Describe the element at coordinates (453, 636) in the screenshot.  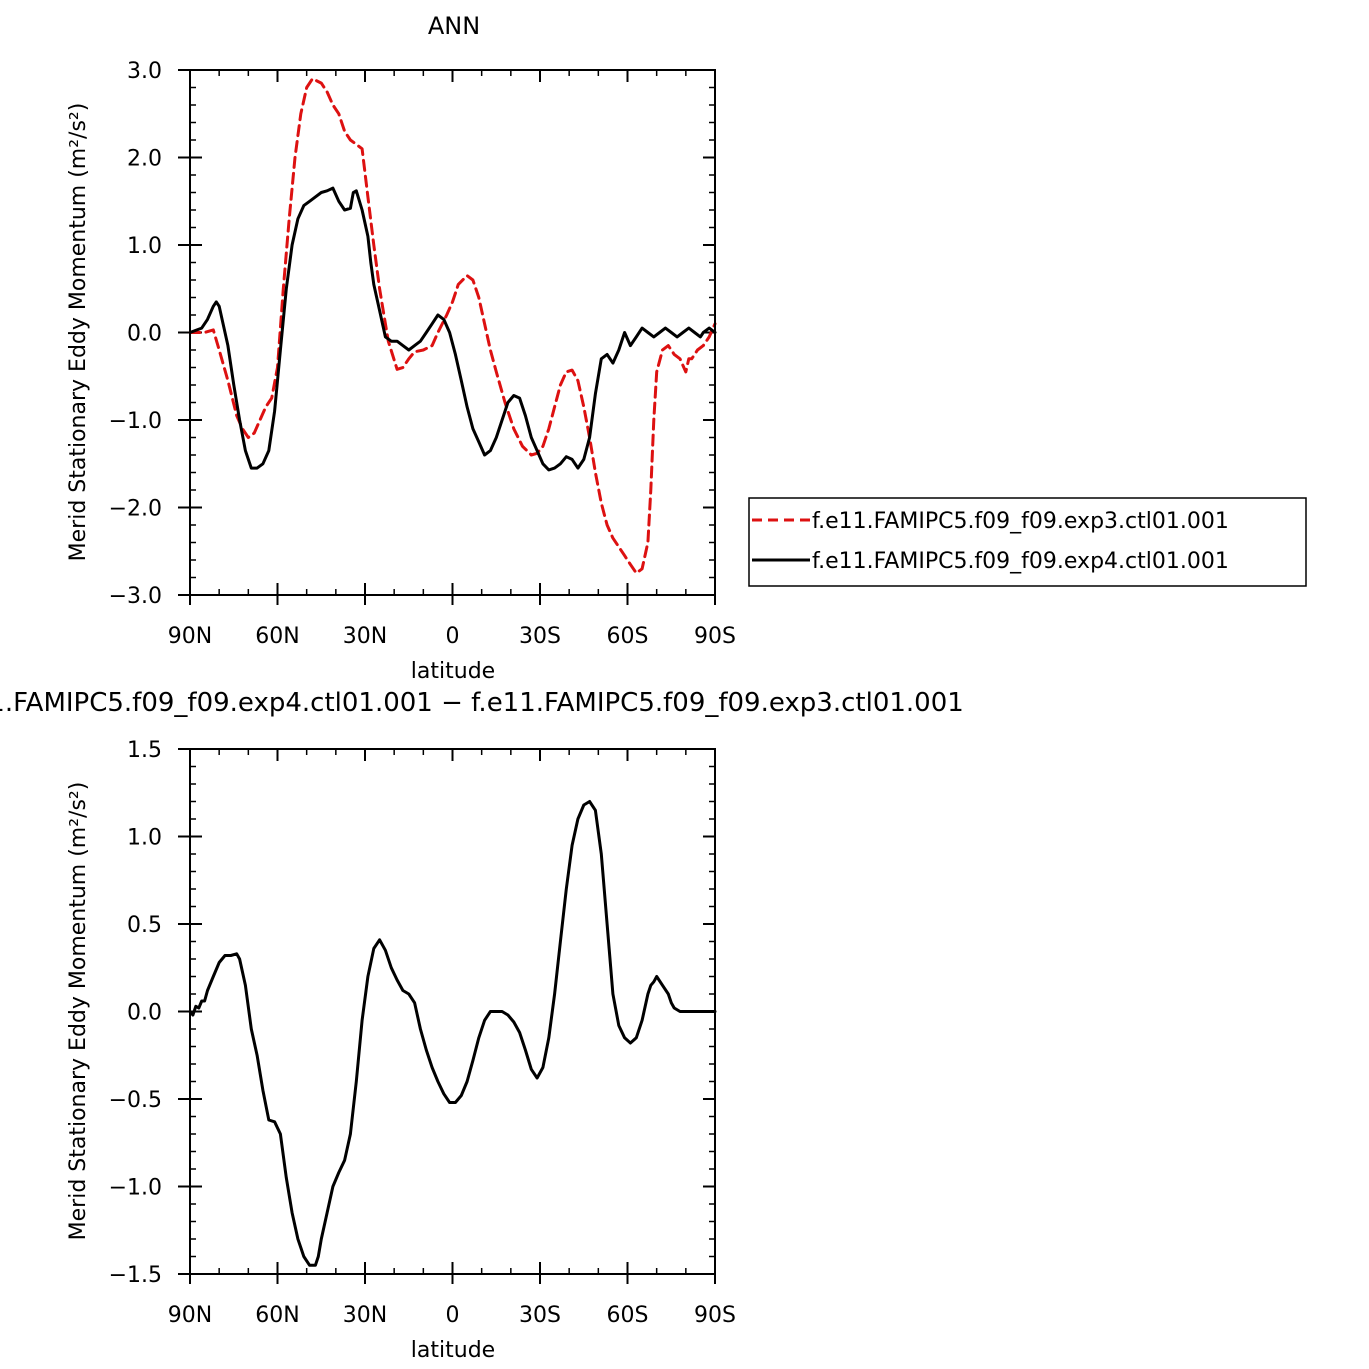
I see `top-x-tick-label: 0` at that location.